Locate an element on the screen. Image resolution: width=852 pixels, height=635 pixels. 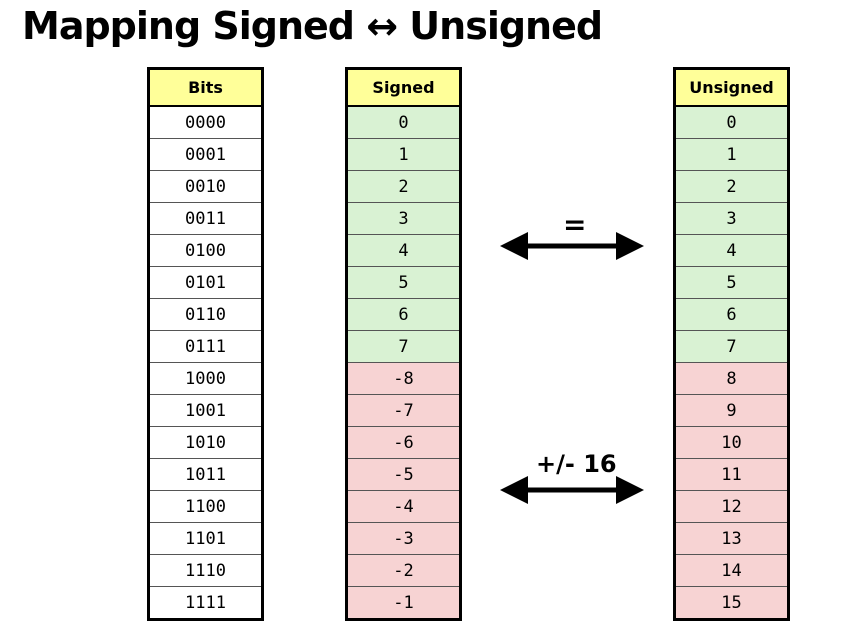
bits-header: Bits is located at coordinates (205, 87).